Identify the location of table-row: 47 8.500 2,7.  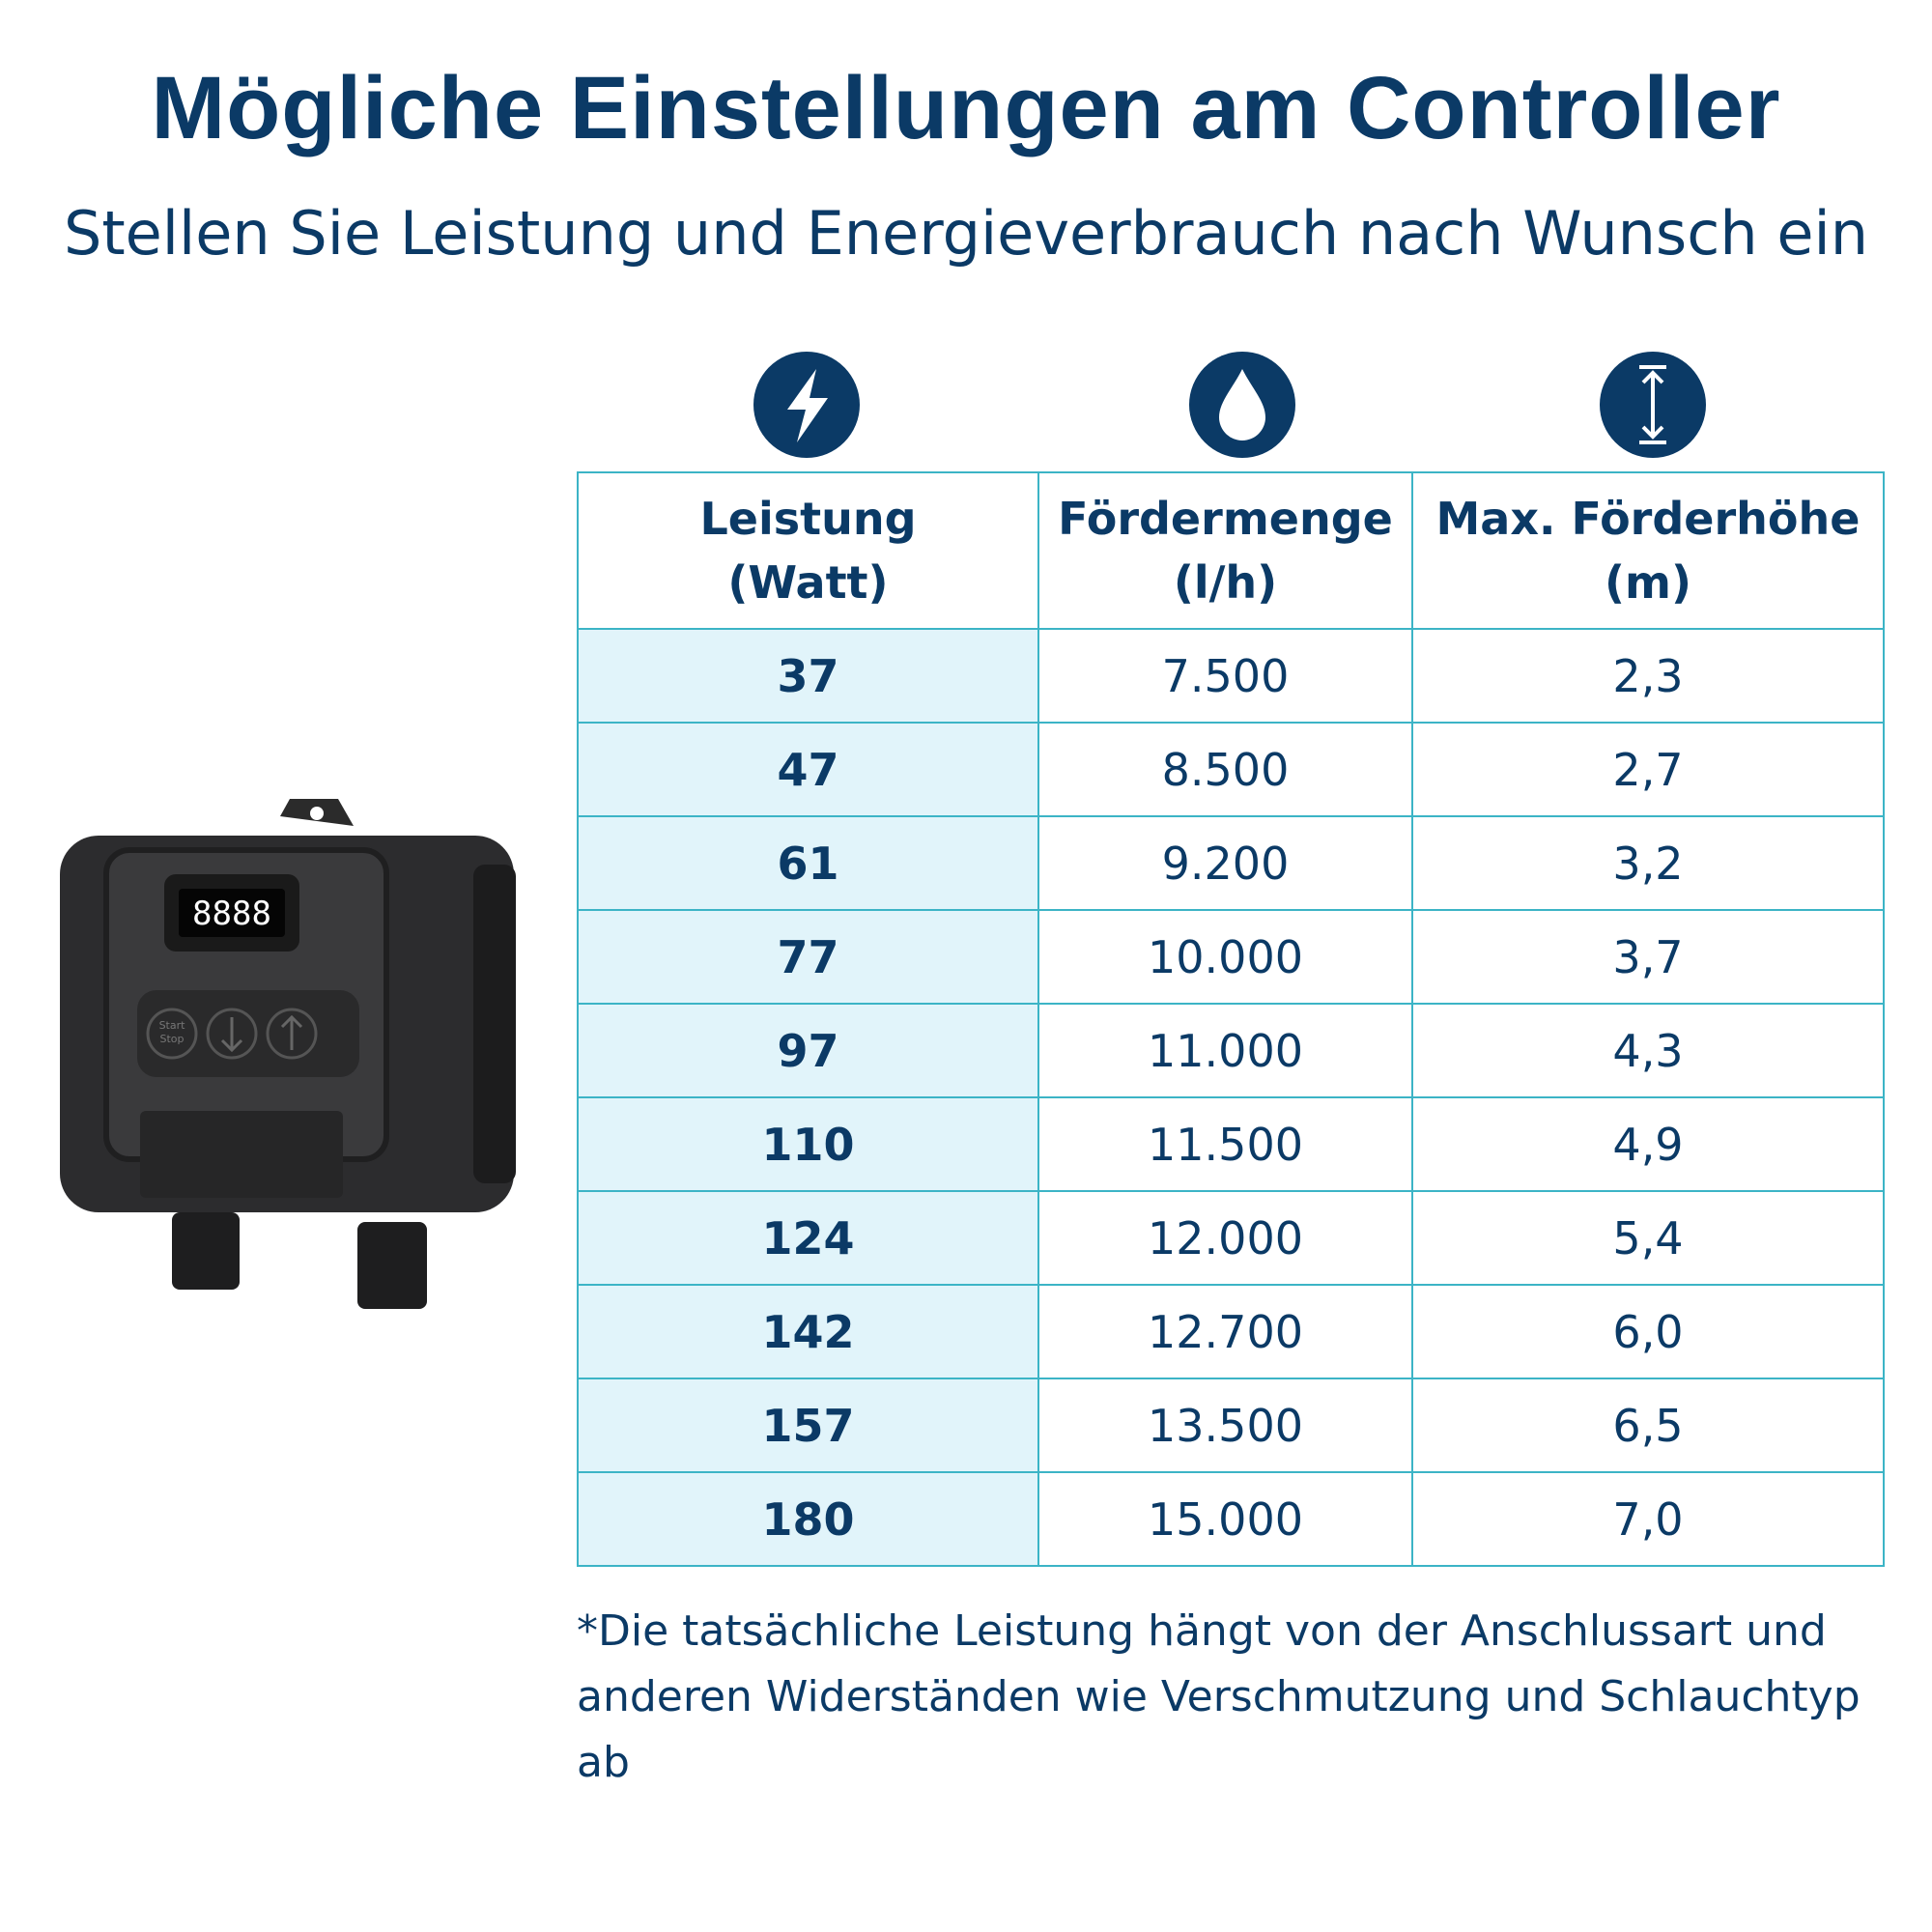
(1231, 769).